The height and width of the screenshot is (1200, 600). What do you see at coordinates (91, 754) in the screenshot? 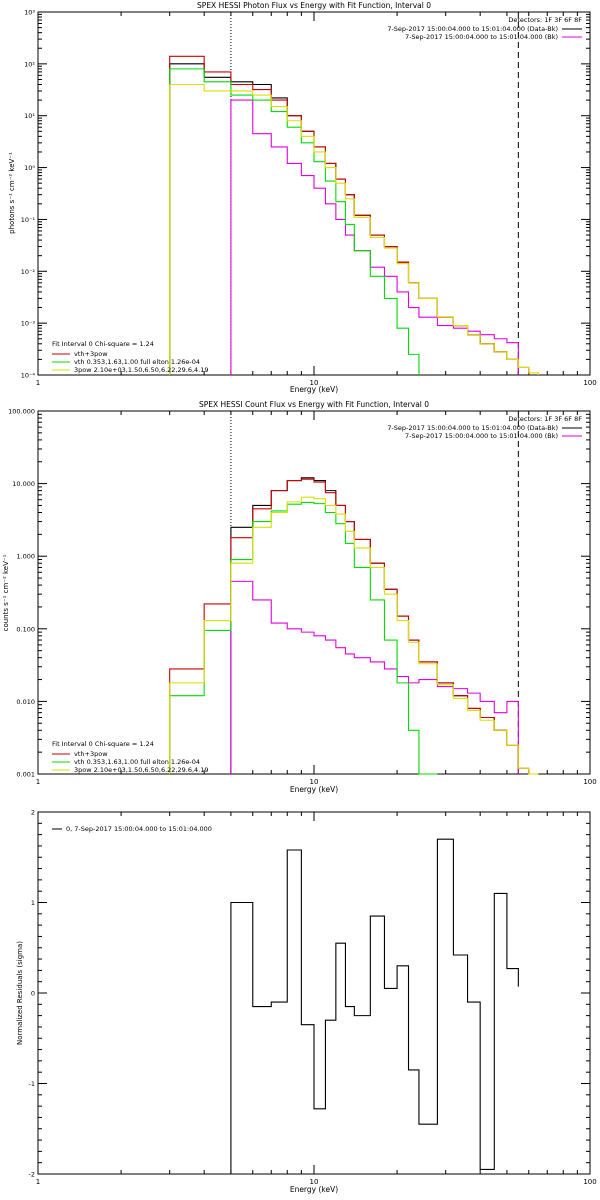
I see `count-flux-model-label: vth+3pow` at bounding box center [91, 754].